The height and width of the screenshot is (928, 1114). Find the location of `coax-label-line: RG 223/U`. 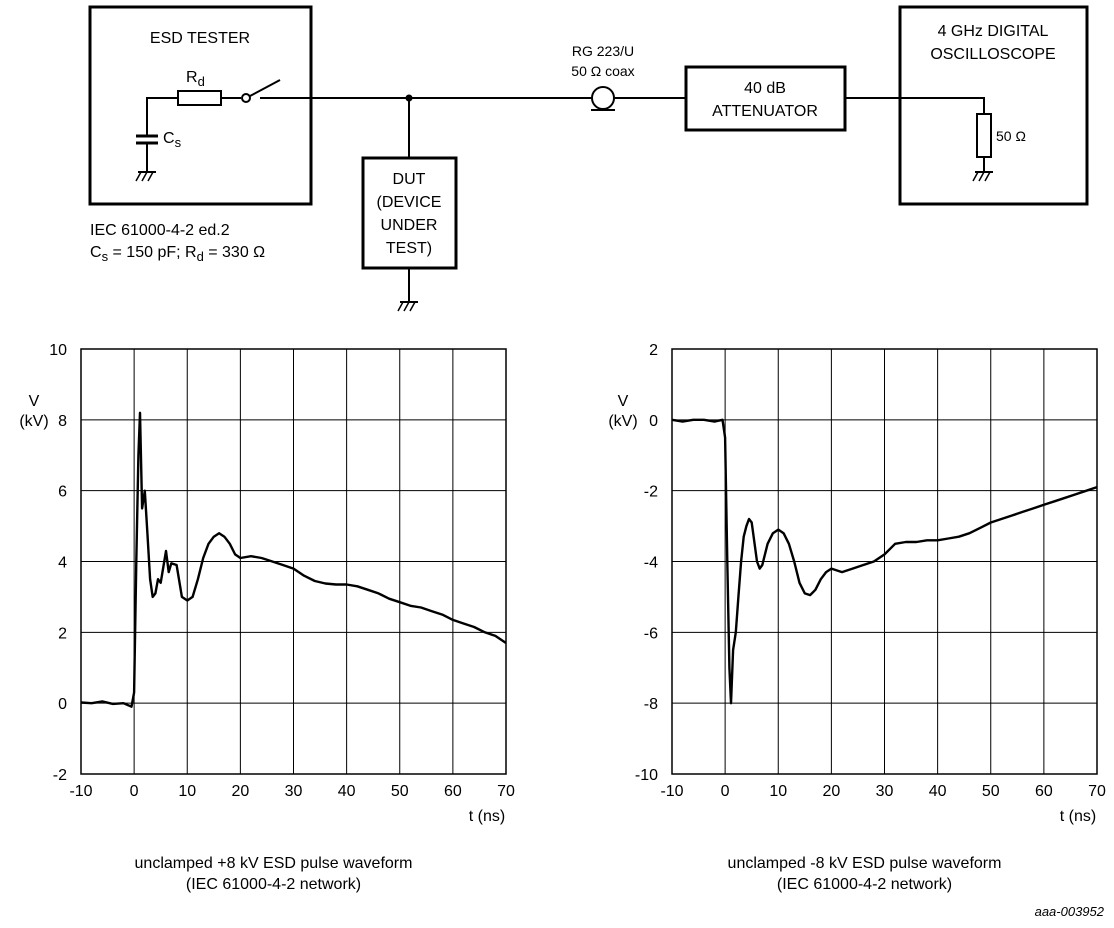

coax-label-line: RG 223/U is located at coordinates (603, 51).